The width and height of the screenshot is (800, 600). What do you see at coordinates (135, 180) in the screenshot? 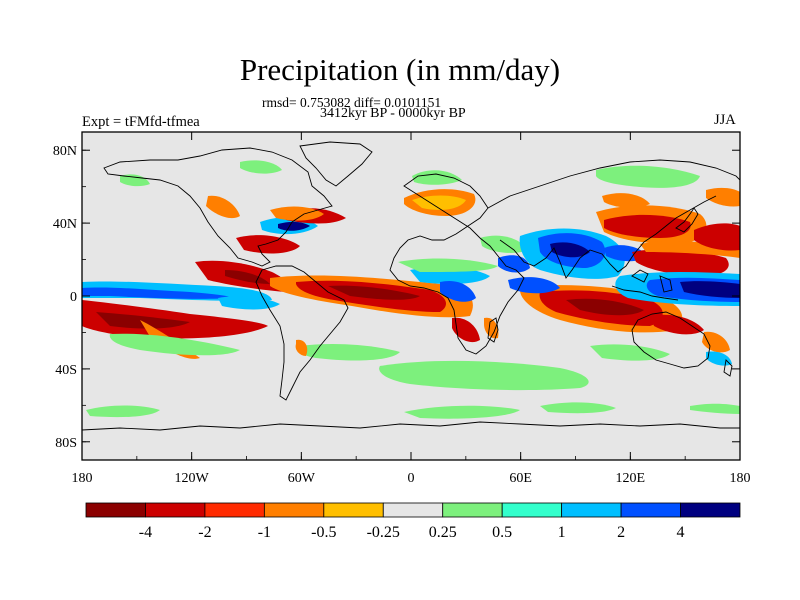
I see `anomaly-fill-alaska-green` at bounding box center [135, 180].